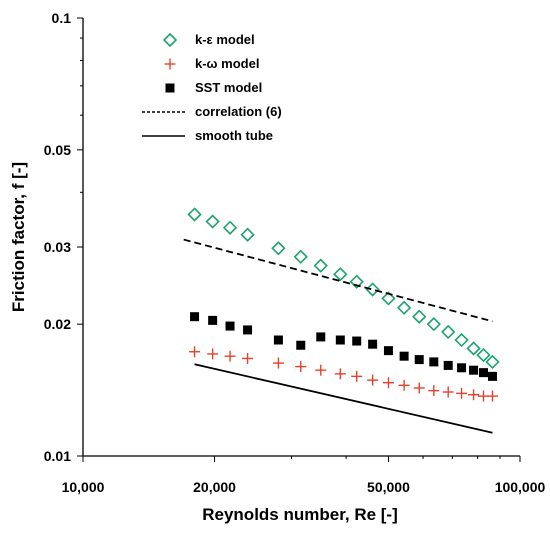 This screenshot has height=533, width=550. I want to click on x-tick-label: 10,000, so click(83, 487).